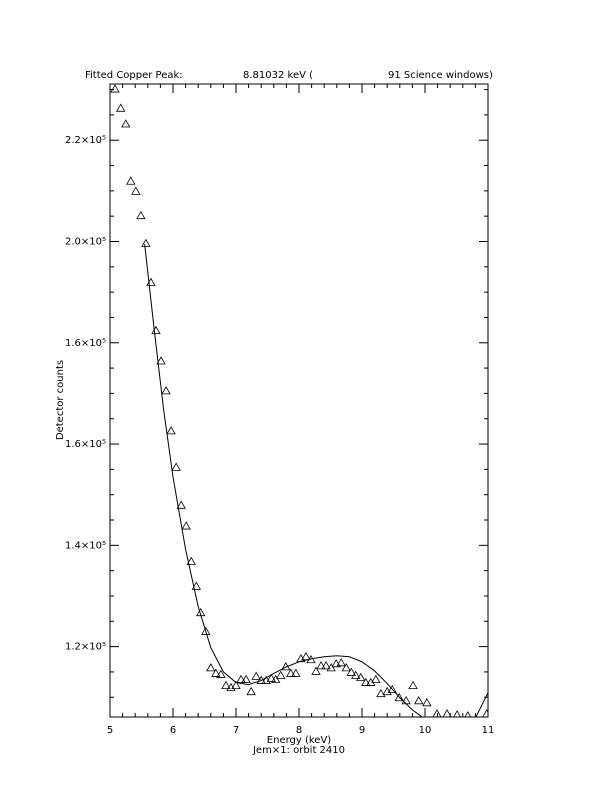 The width and height of the screenshot is (612, 792). What do you see at coordinates (60, 400) in the screenshot?
I see `y-axis-label: Detector counts` at bounding box center [60, 400].